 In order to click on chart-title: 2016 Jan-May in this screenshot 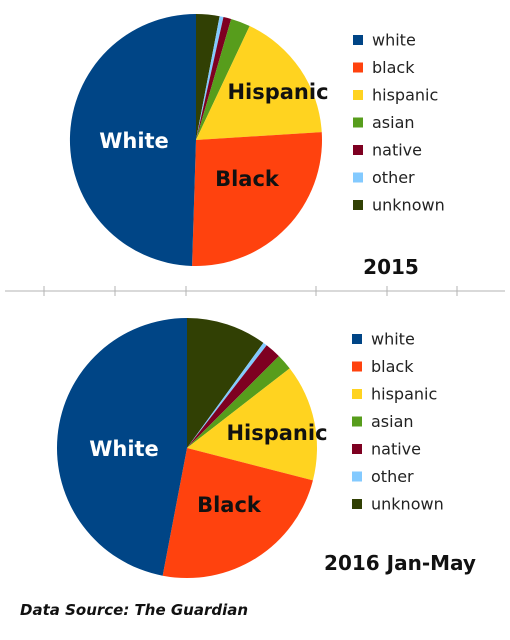, I will do `click(400, 563)`.